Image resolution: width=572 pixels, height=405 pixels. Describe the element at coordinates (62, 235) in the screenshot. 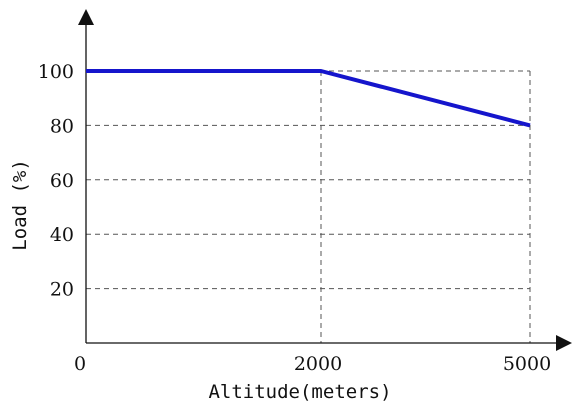

I see `y-tick-label: 40` at that location.